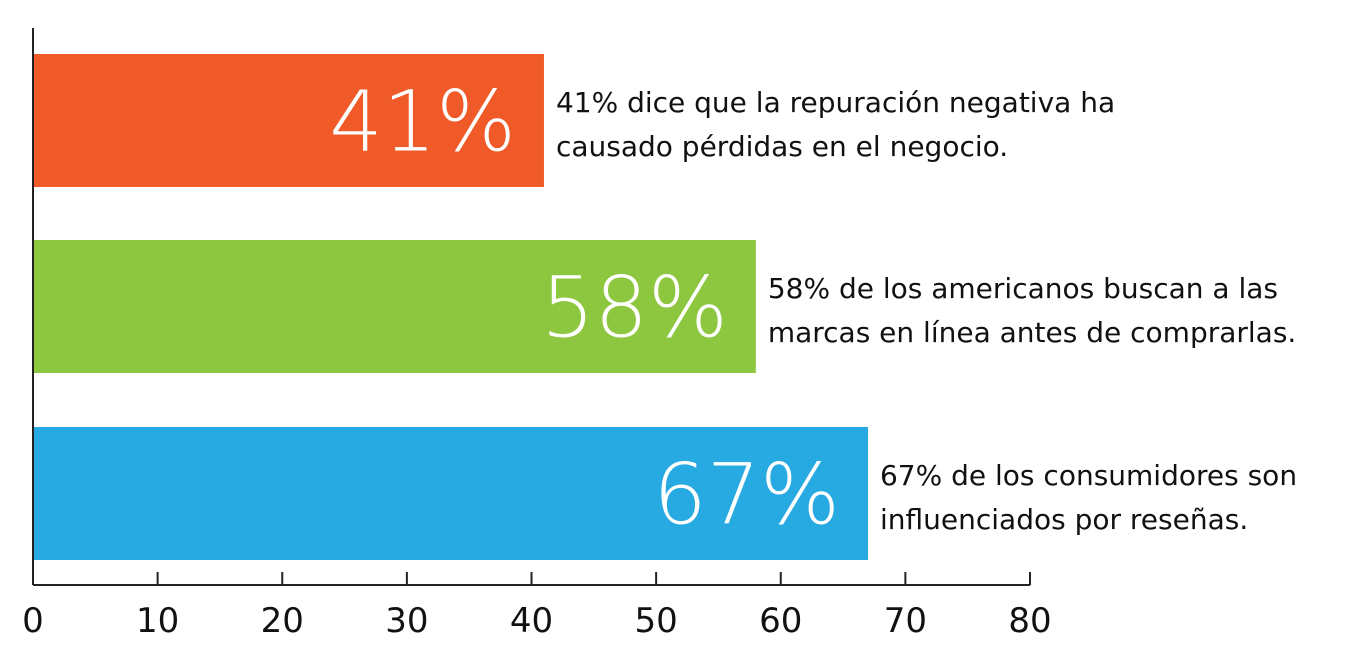 The width and height of the screenshot is (1365, 648). What do you see at coordinates (406, 621) in the screenshot?
I see `x-tick-label: 30` at bounding box center [406, 621].